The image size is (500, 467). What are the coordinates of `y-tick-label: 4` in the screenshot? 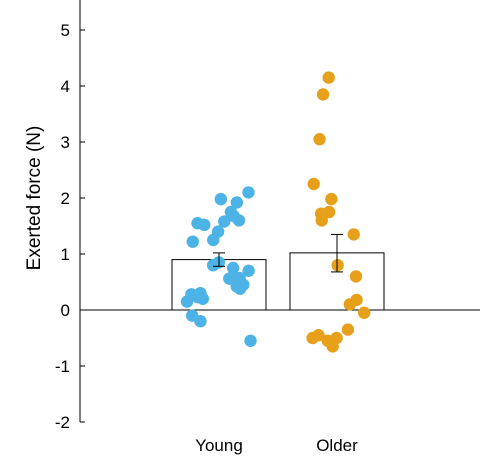 It's located at (65, 86).